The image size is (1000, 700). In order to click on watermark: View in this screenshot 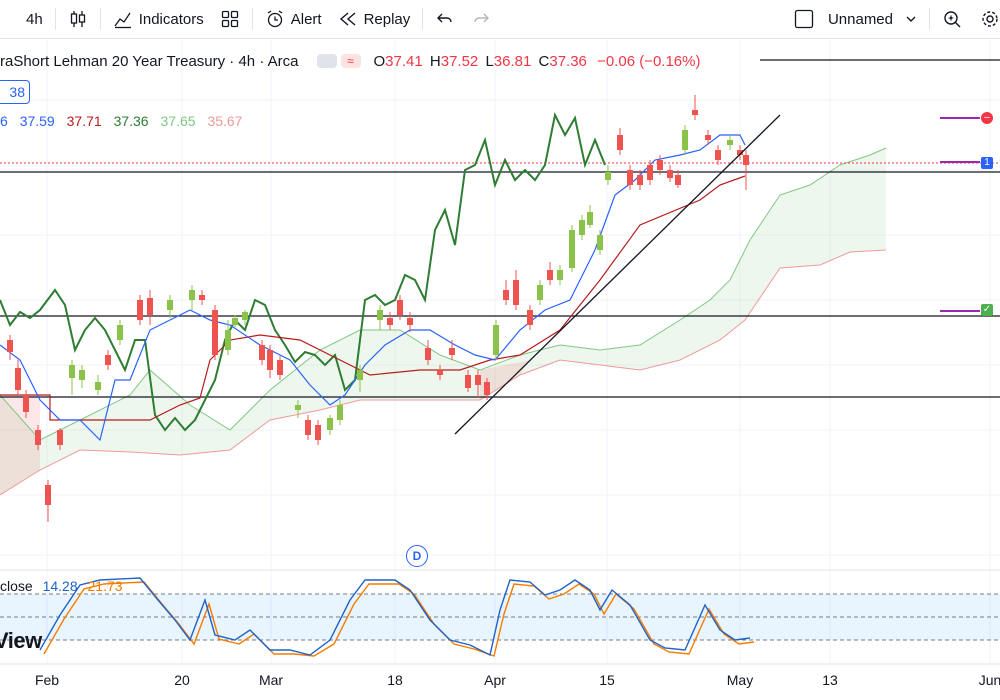, I will do `click(21, 640)`.